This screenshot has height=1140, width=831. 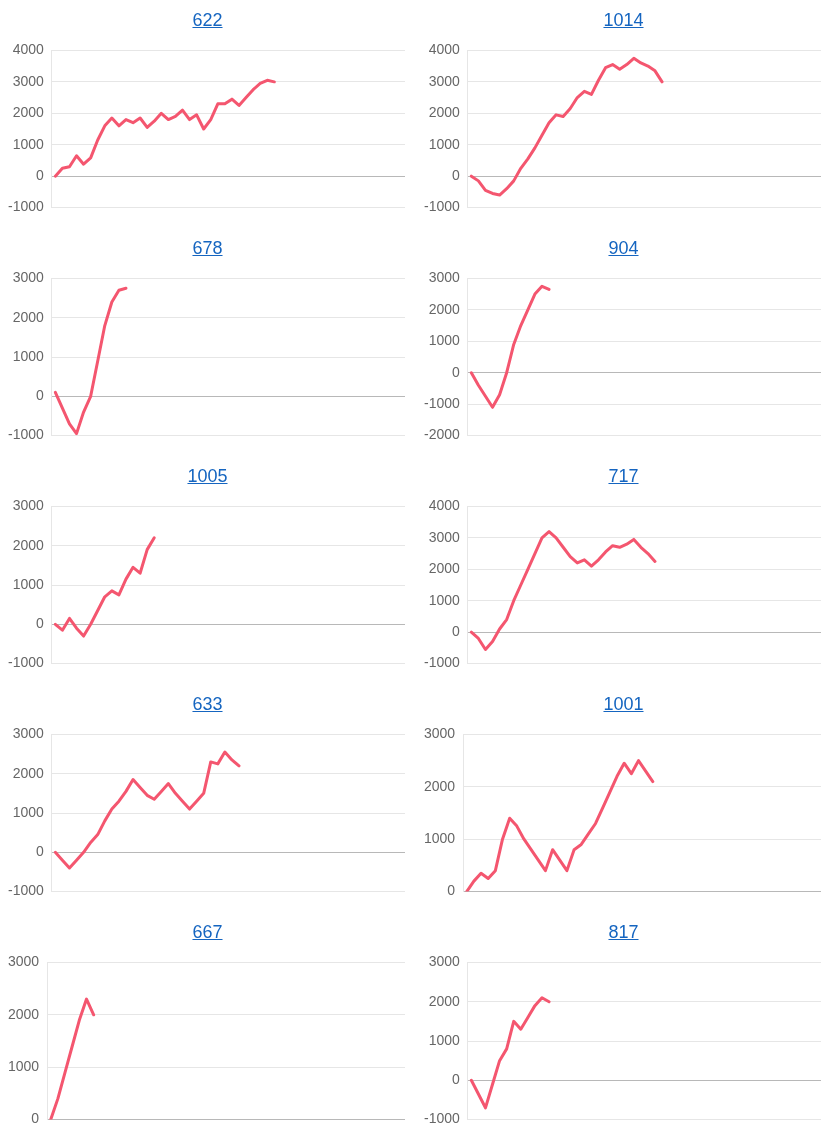 What do you see at coordinates (442, 434) in the screenshot?
I see `y-tick-label: -2000` at bounding box center [442, 434].